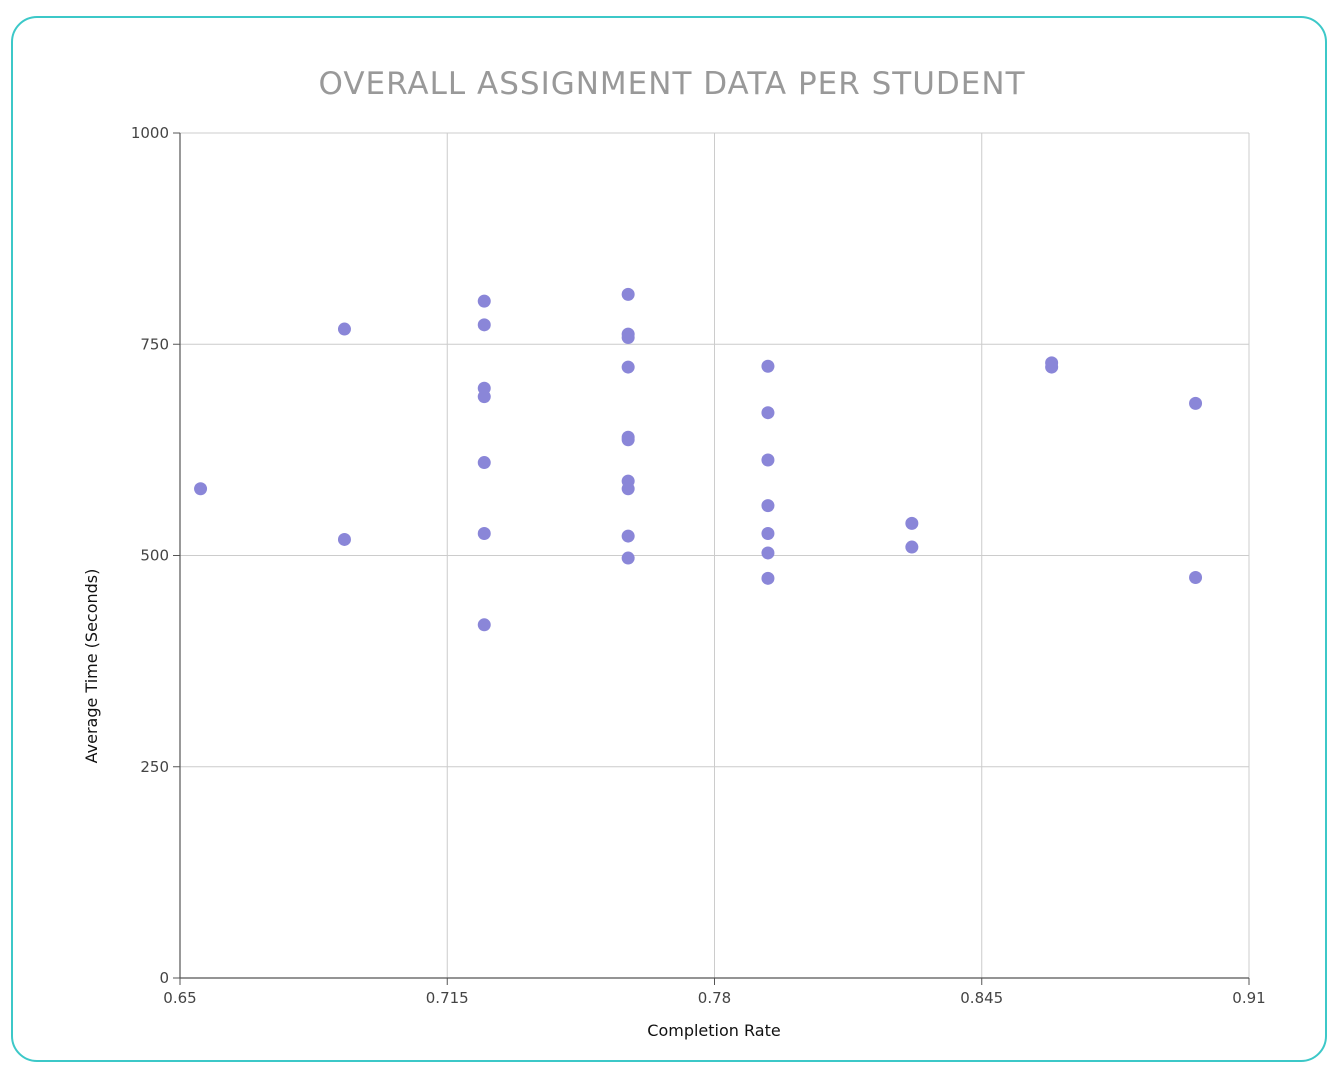 Image resolution: width=1344 pixels, height=1076 pixels. I want to click on x-tick-label: 0.65, so click(179, 998).